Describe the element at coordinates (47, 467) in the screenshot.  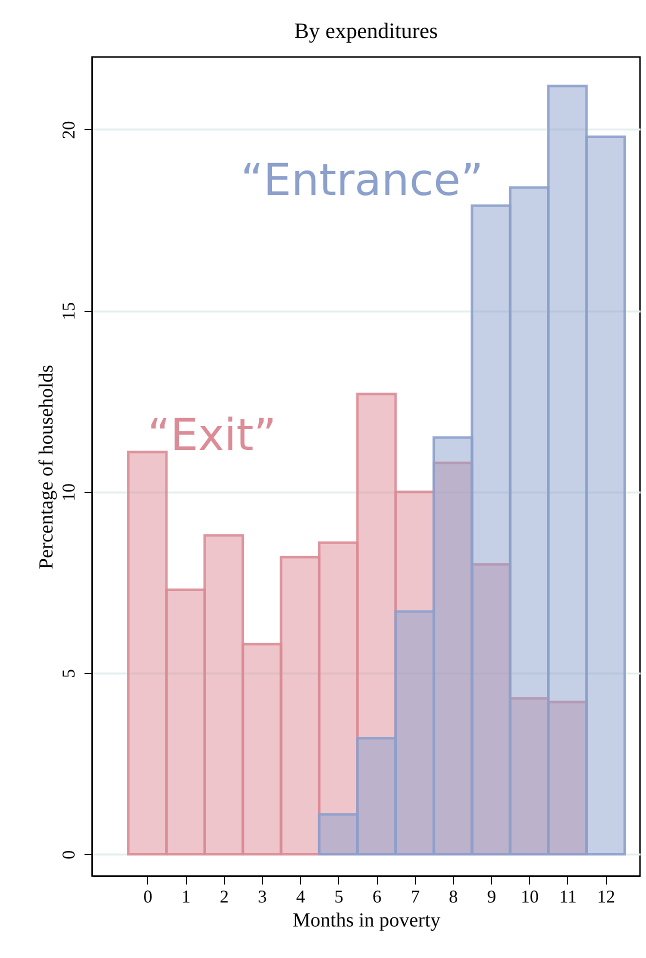
I see `y-axis-title: Percentage of households` at that location.